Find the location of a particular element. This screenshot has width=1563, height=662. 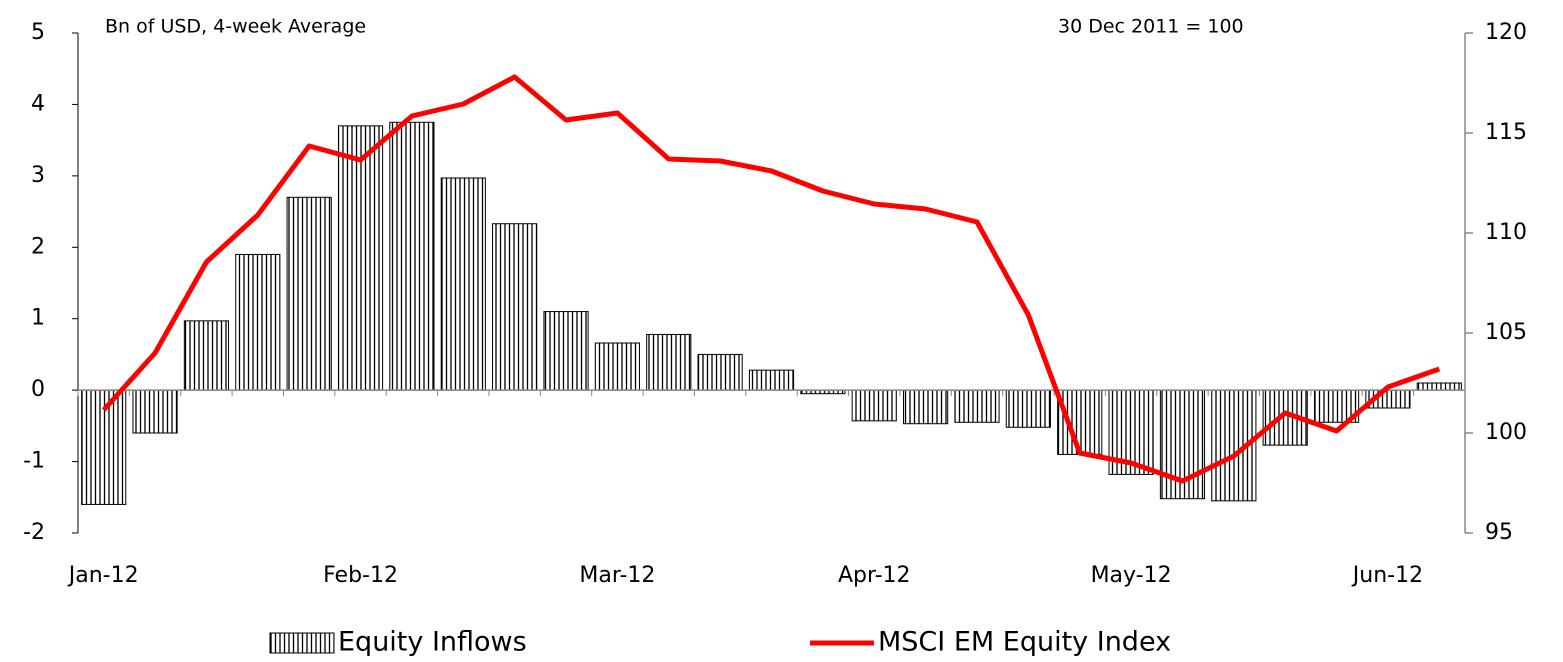

legend-swatch is located at coordinates (302, 643).